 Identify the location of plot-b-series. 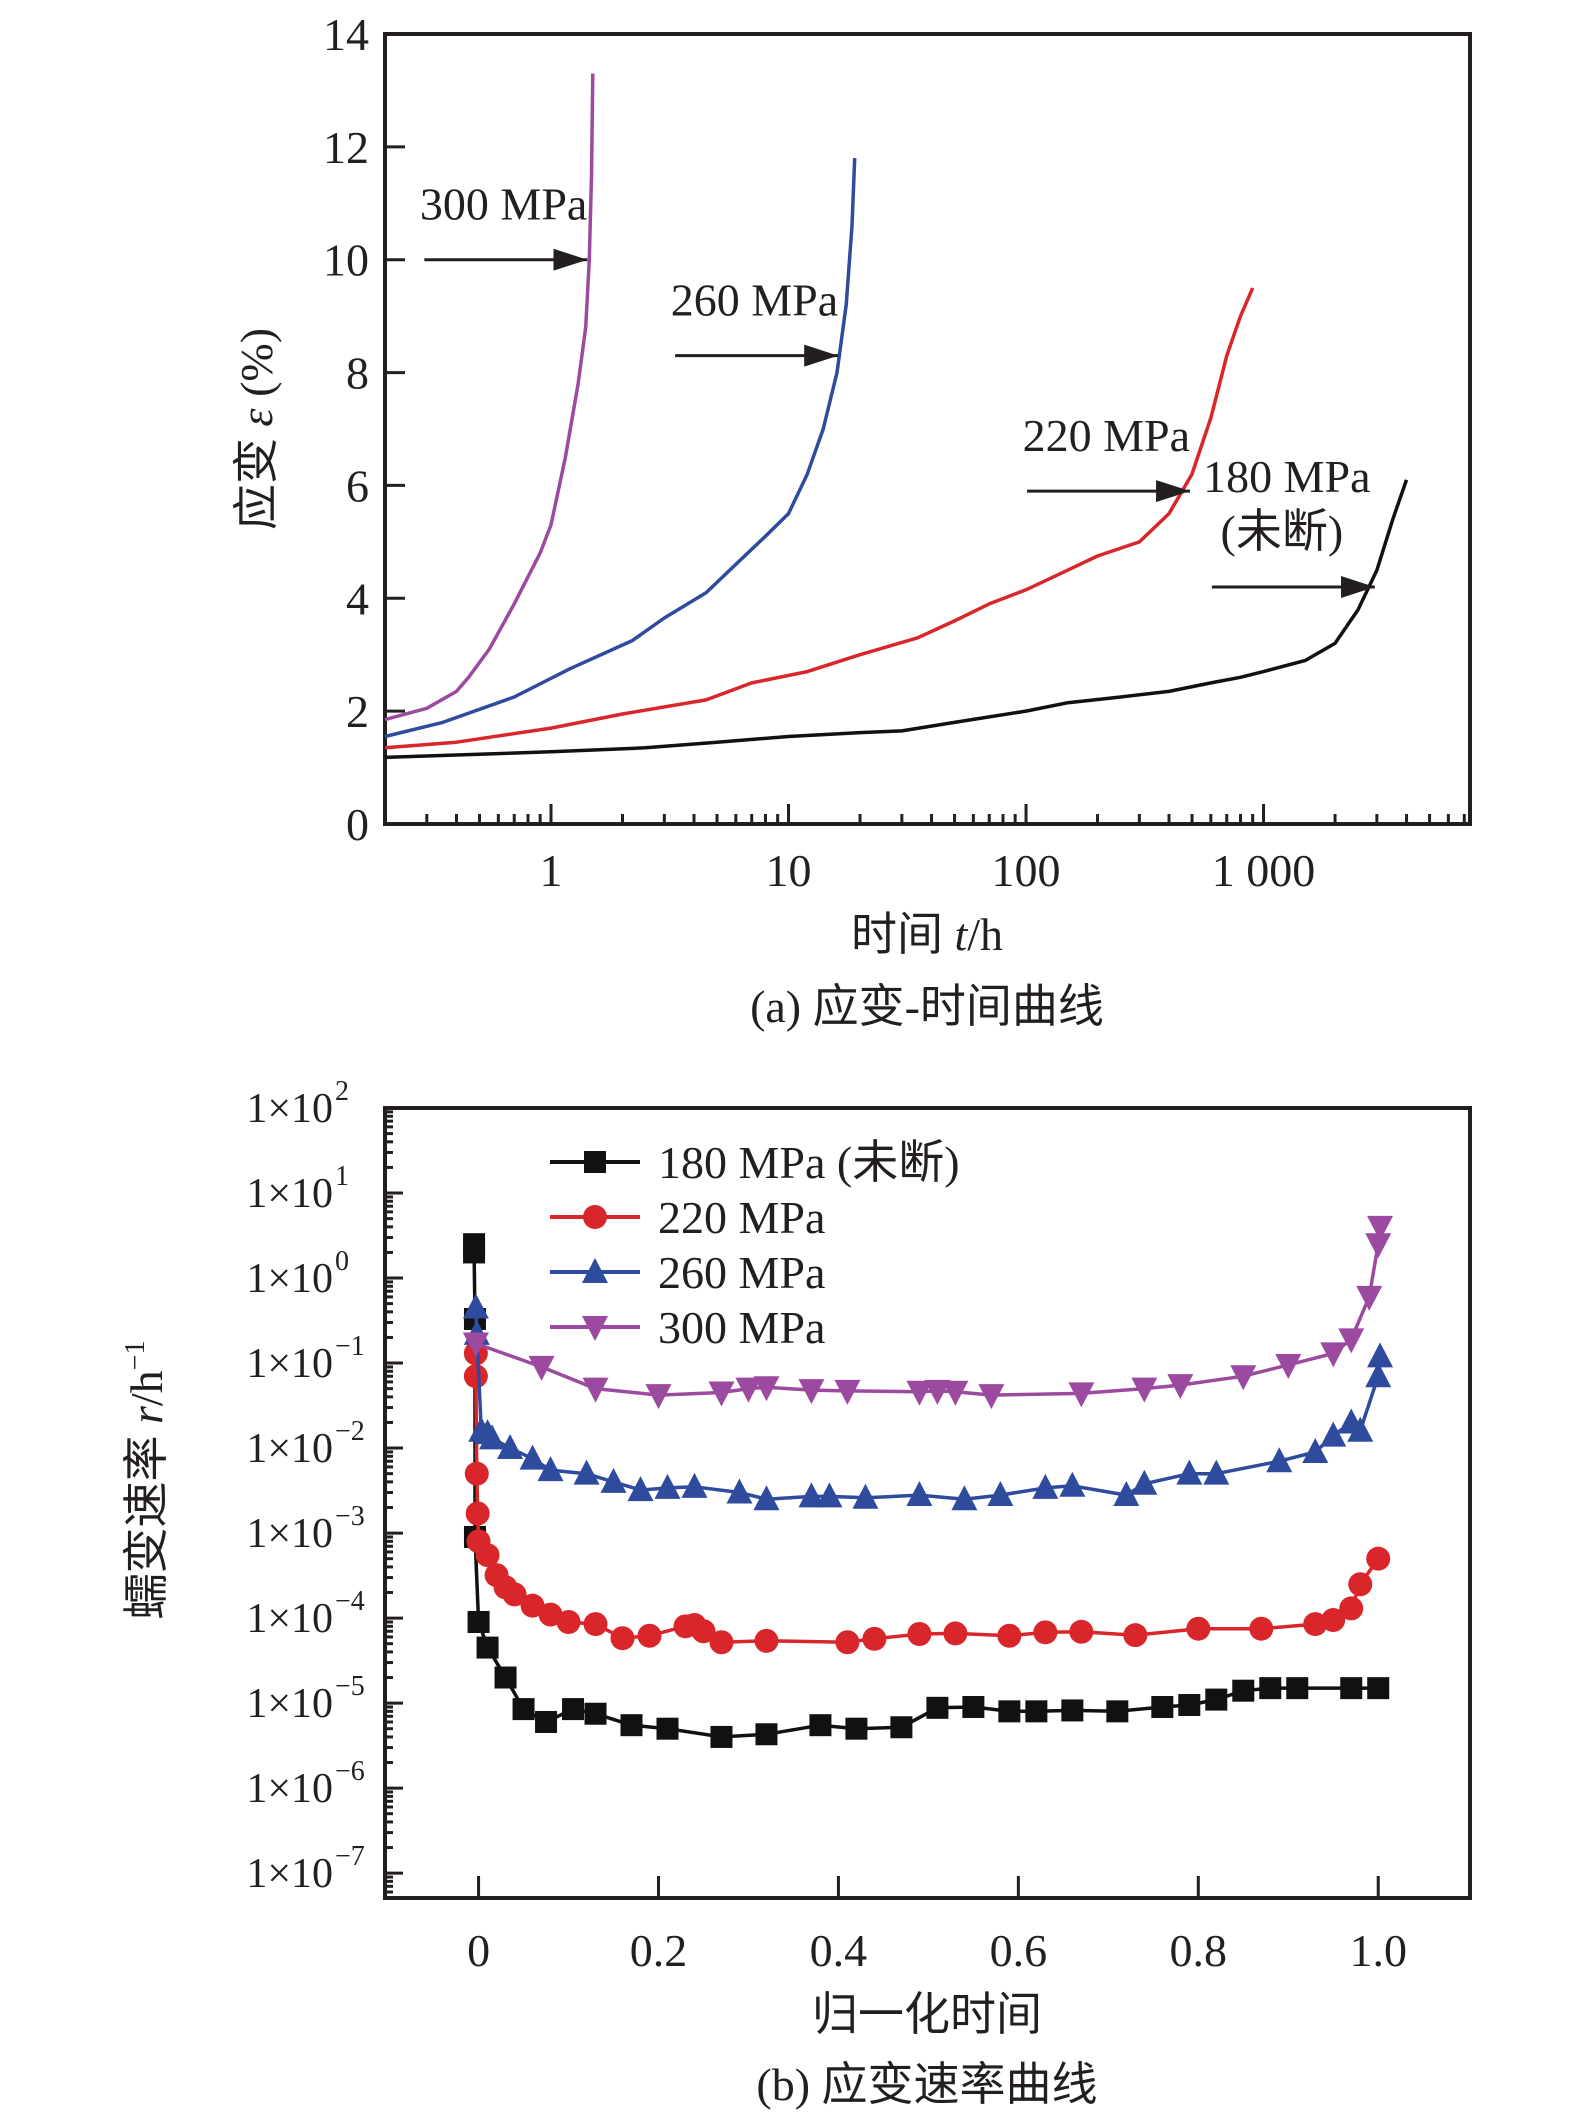
(928, 1481).